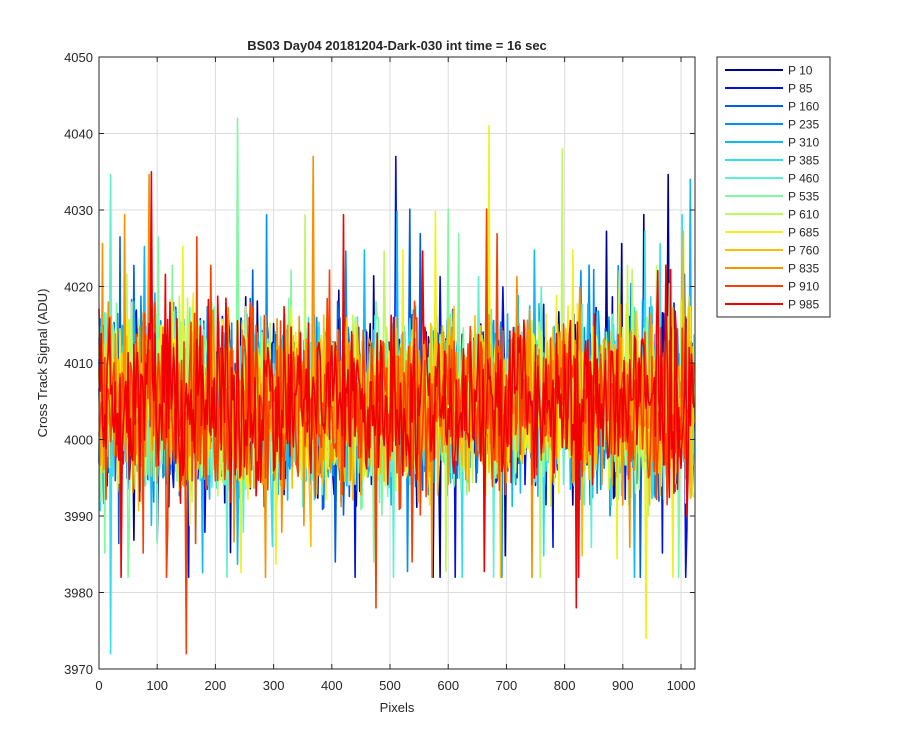 The image size is (900, 755). Describe the element at coordinates (332, 685) in the screenshot. I see `x-tick-label: 400` at that location.